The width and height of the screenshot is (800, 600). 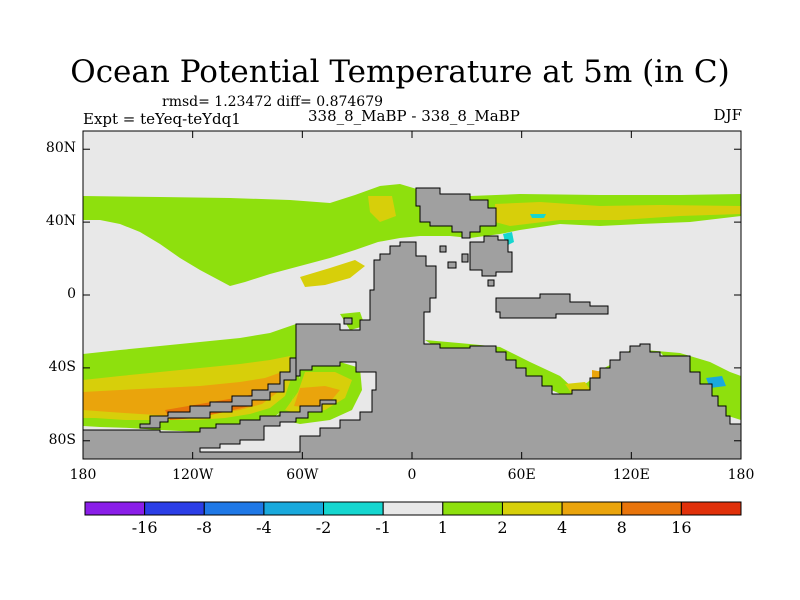 I want to click on lon-tick-label: 60W, so click(x=302, y=475).